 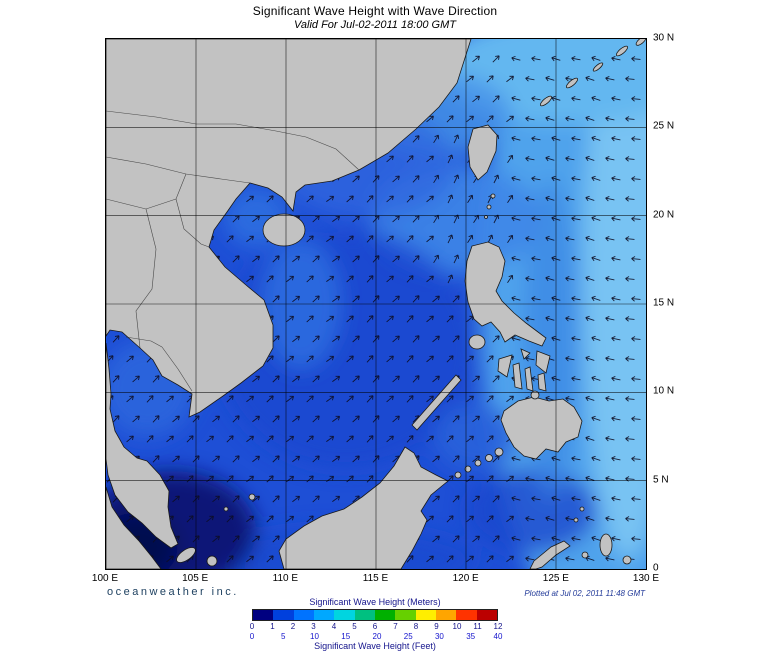 What do you see at coordinates (471, 636) in the screenshot?
I see `feet-tick-label: 35` at bounding box center [471, 636].